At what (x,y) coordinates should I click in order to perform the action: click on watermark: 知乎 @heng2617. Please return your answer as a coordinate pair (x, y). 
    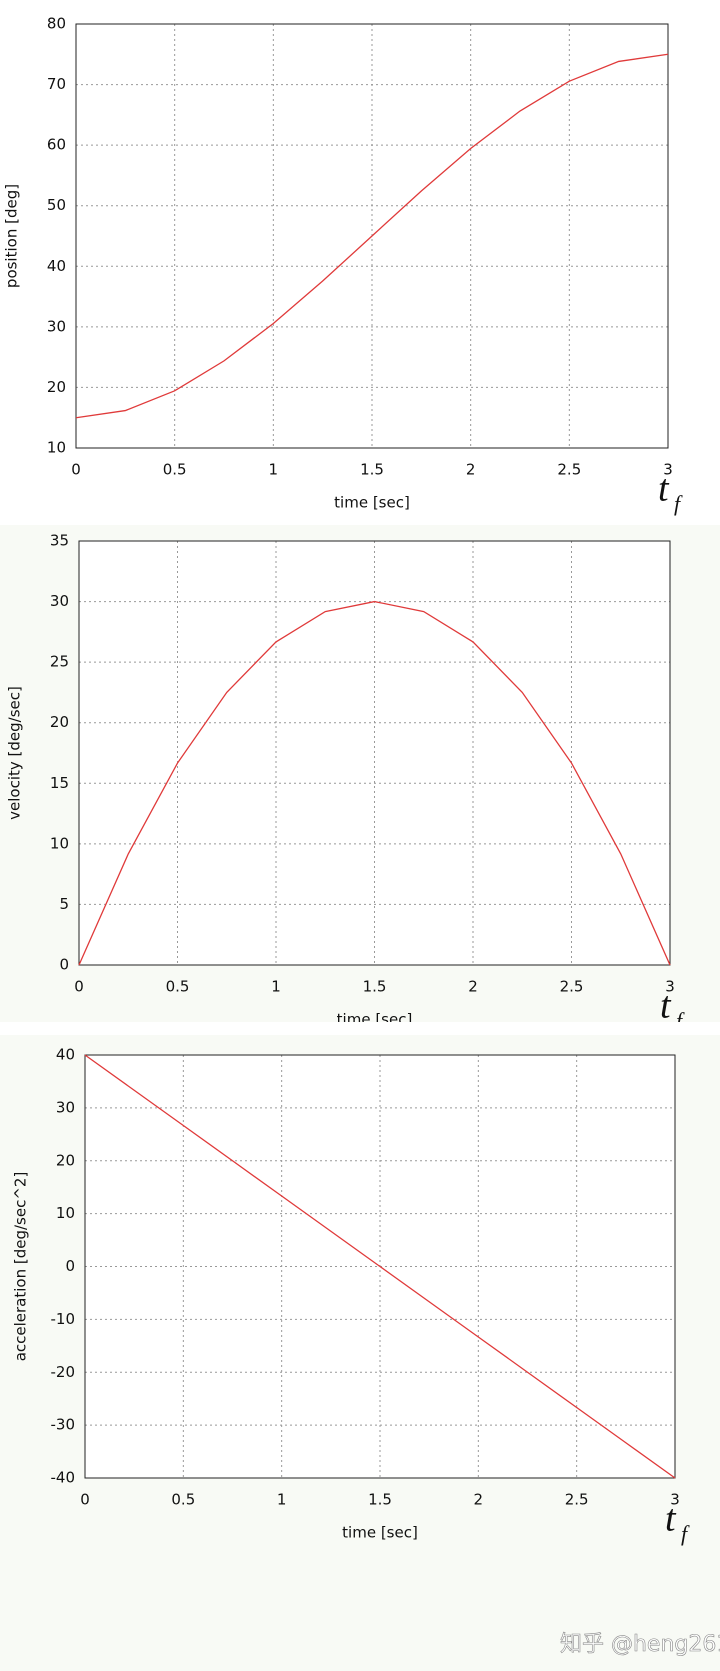
    Looking at the image, I should click on (640, 1644).